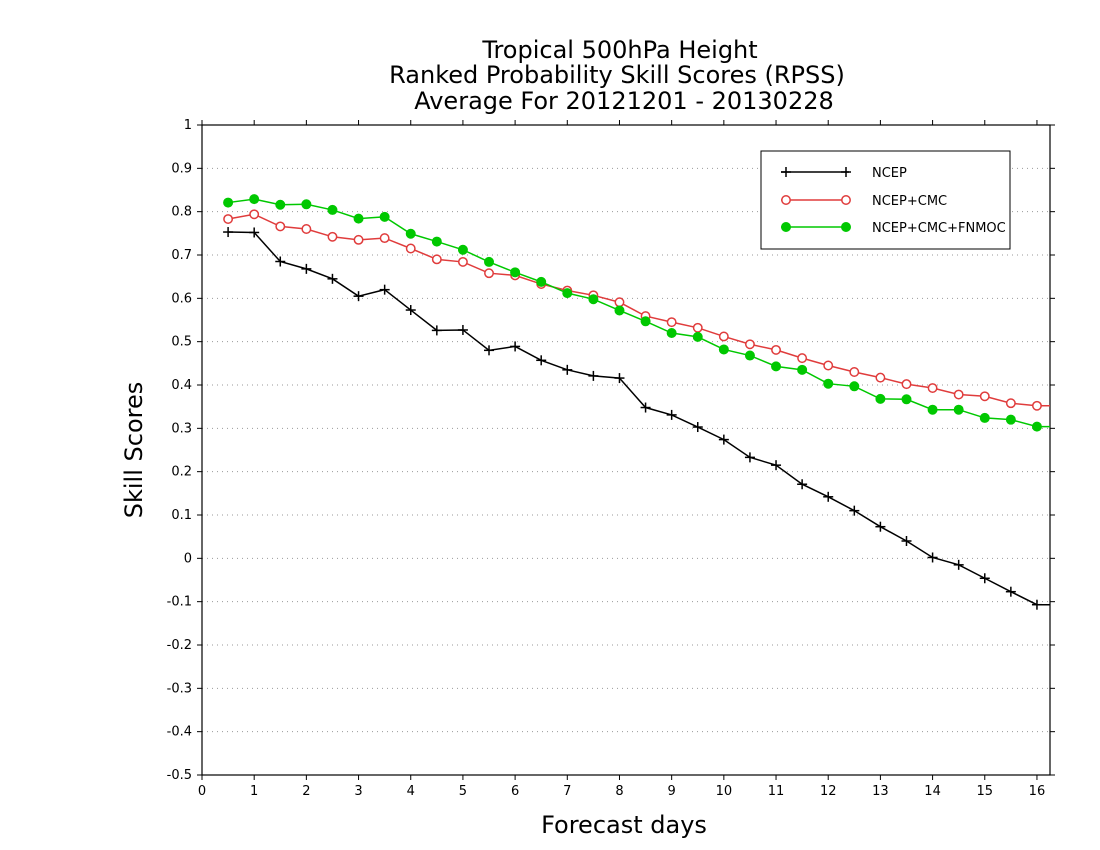 This screenshot has width=1100, height=850. I want to click on x-tick-label: 8, so click(619, 791).